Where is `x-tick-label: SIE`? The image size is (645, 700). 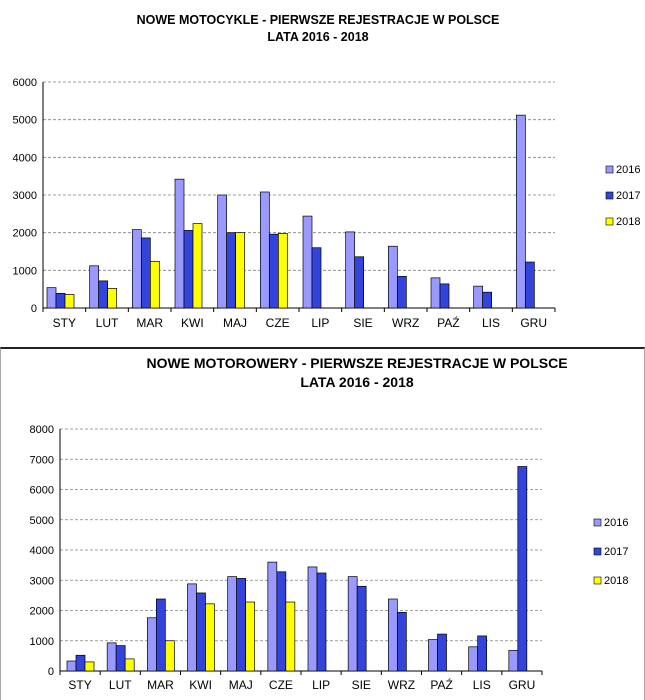 x-tick-label: SIE is located at coordinates (361, 685).